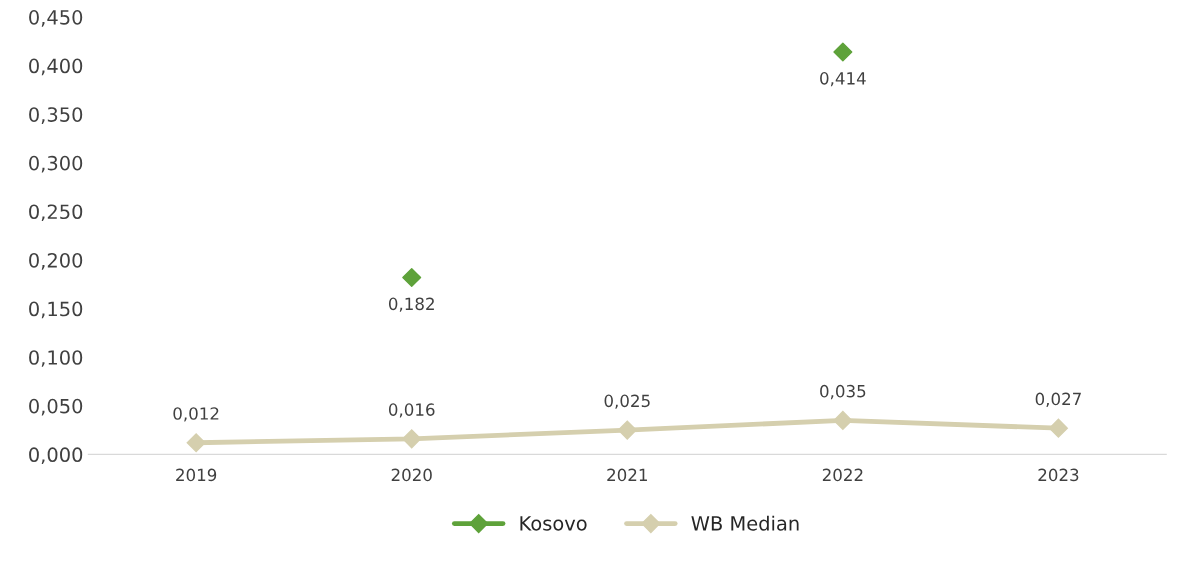  I want to click on legend-label: WB Median, so click(745, 523).